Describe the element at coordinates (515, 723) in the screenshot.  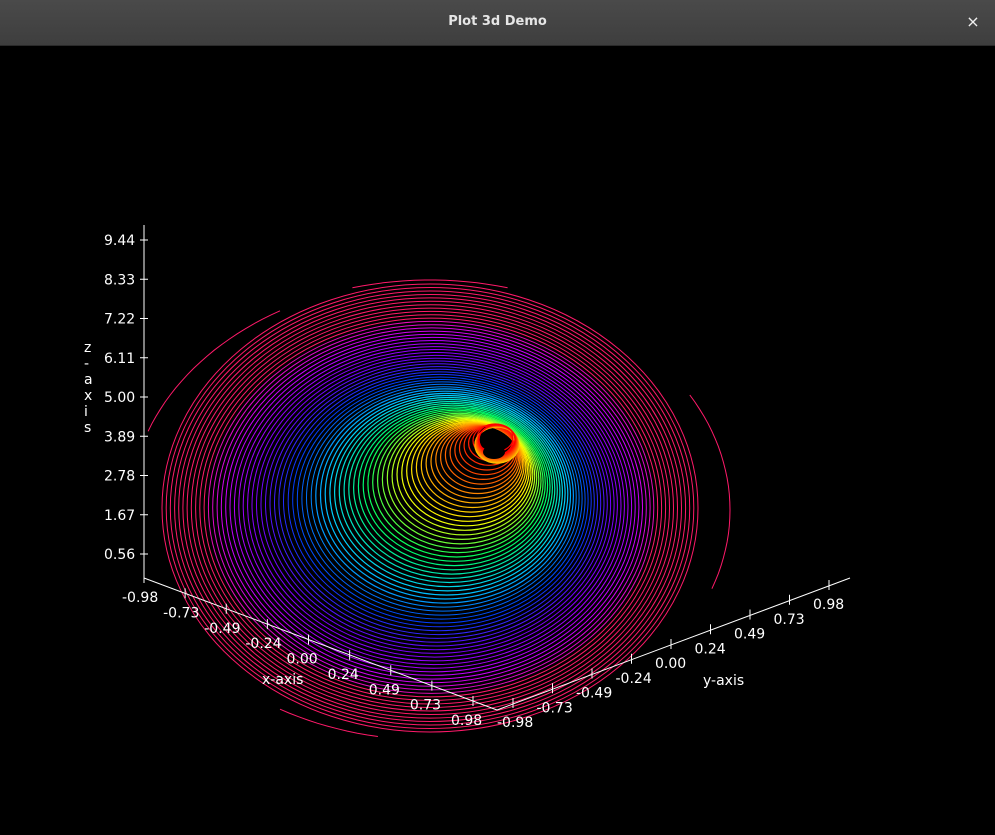
I see `y-tick-label: -0.98` at that location.